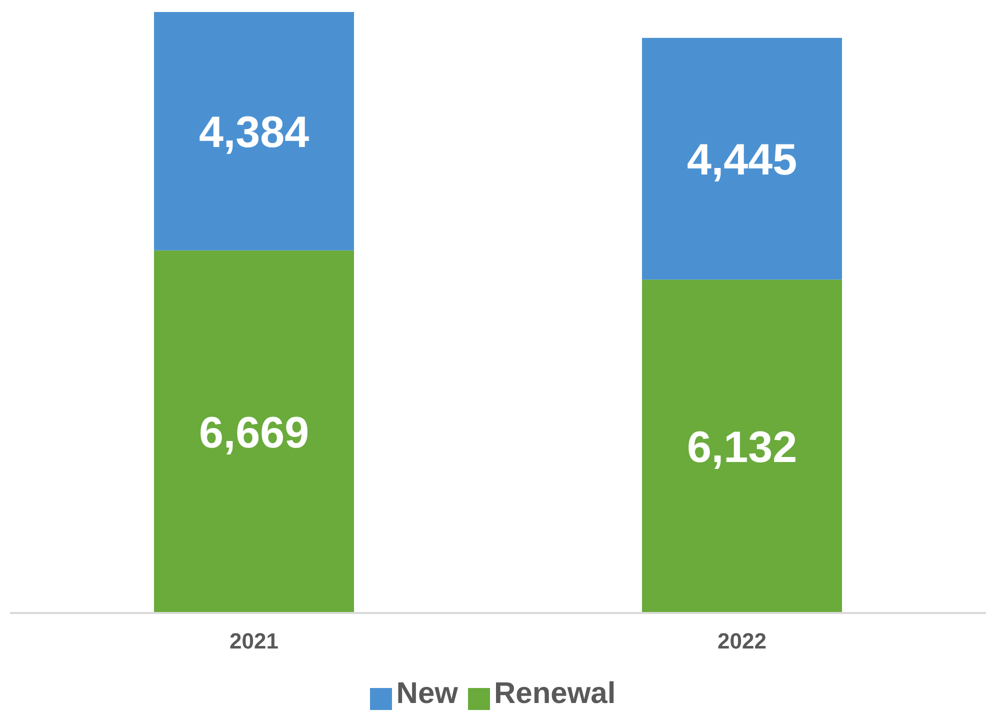  I want to click on x-tick-label: 2021, so click(254, 641).